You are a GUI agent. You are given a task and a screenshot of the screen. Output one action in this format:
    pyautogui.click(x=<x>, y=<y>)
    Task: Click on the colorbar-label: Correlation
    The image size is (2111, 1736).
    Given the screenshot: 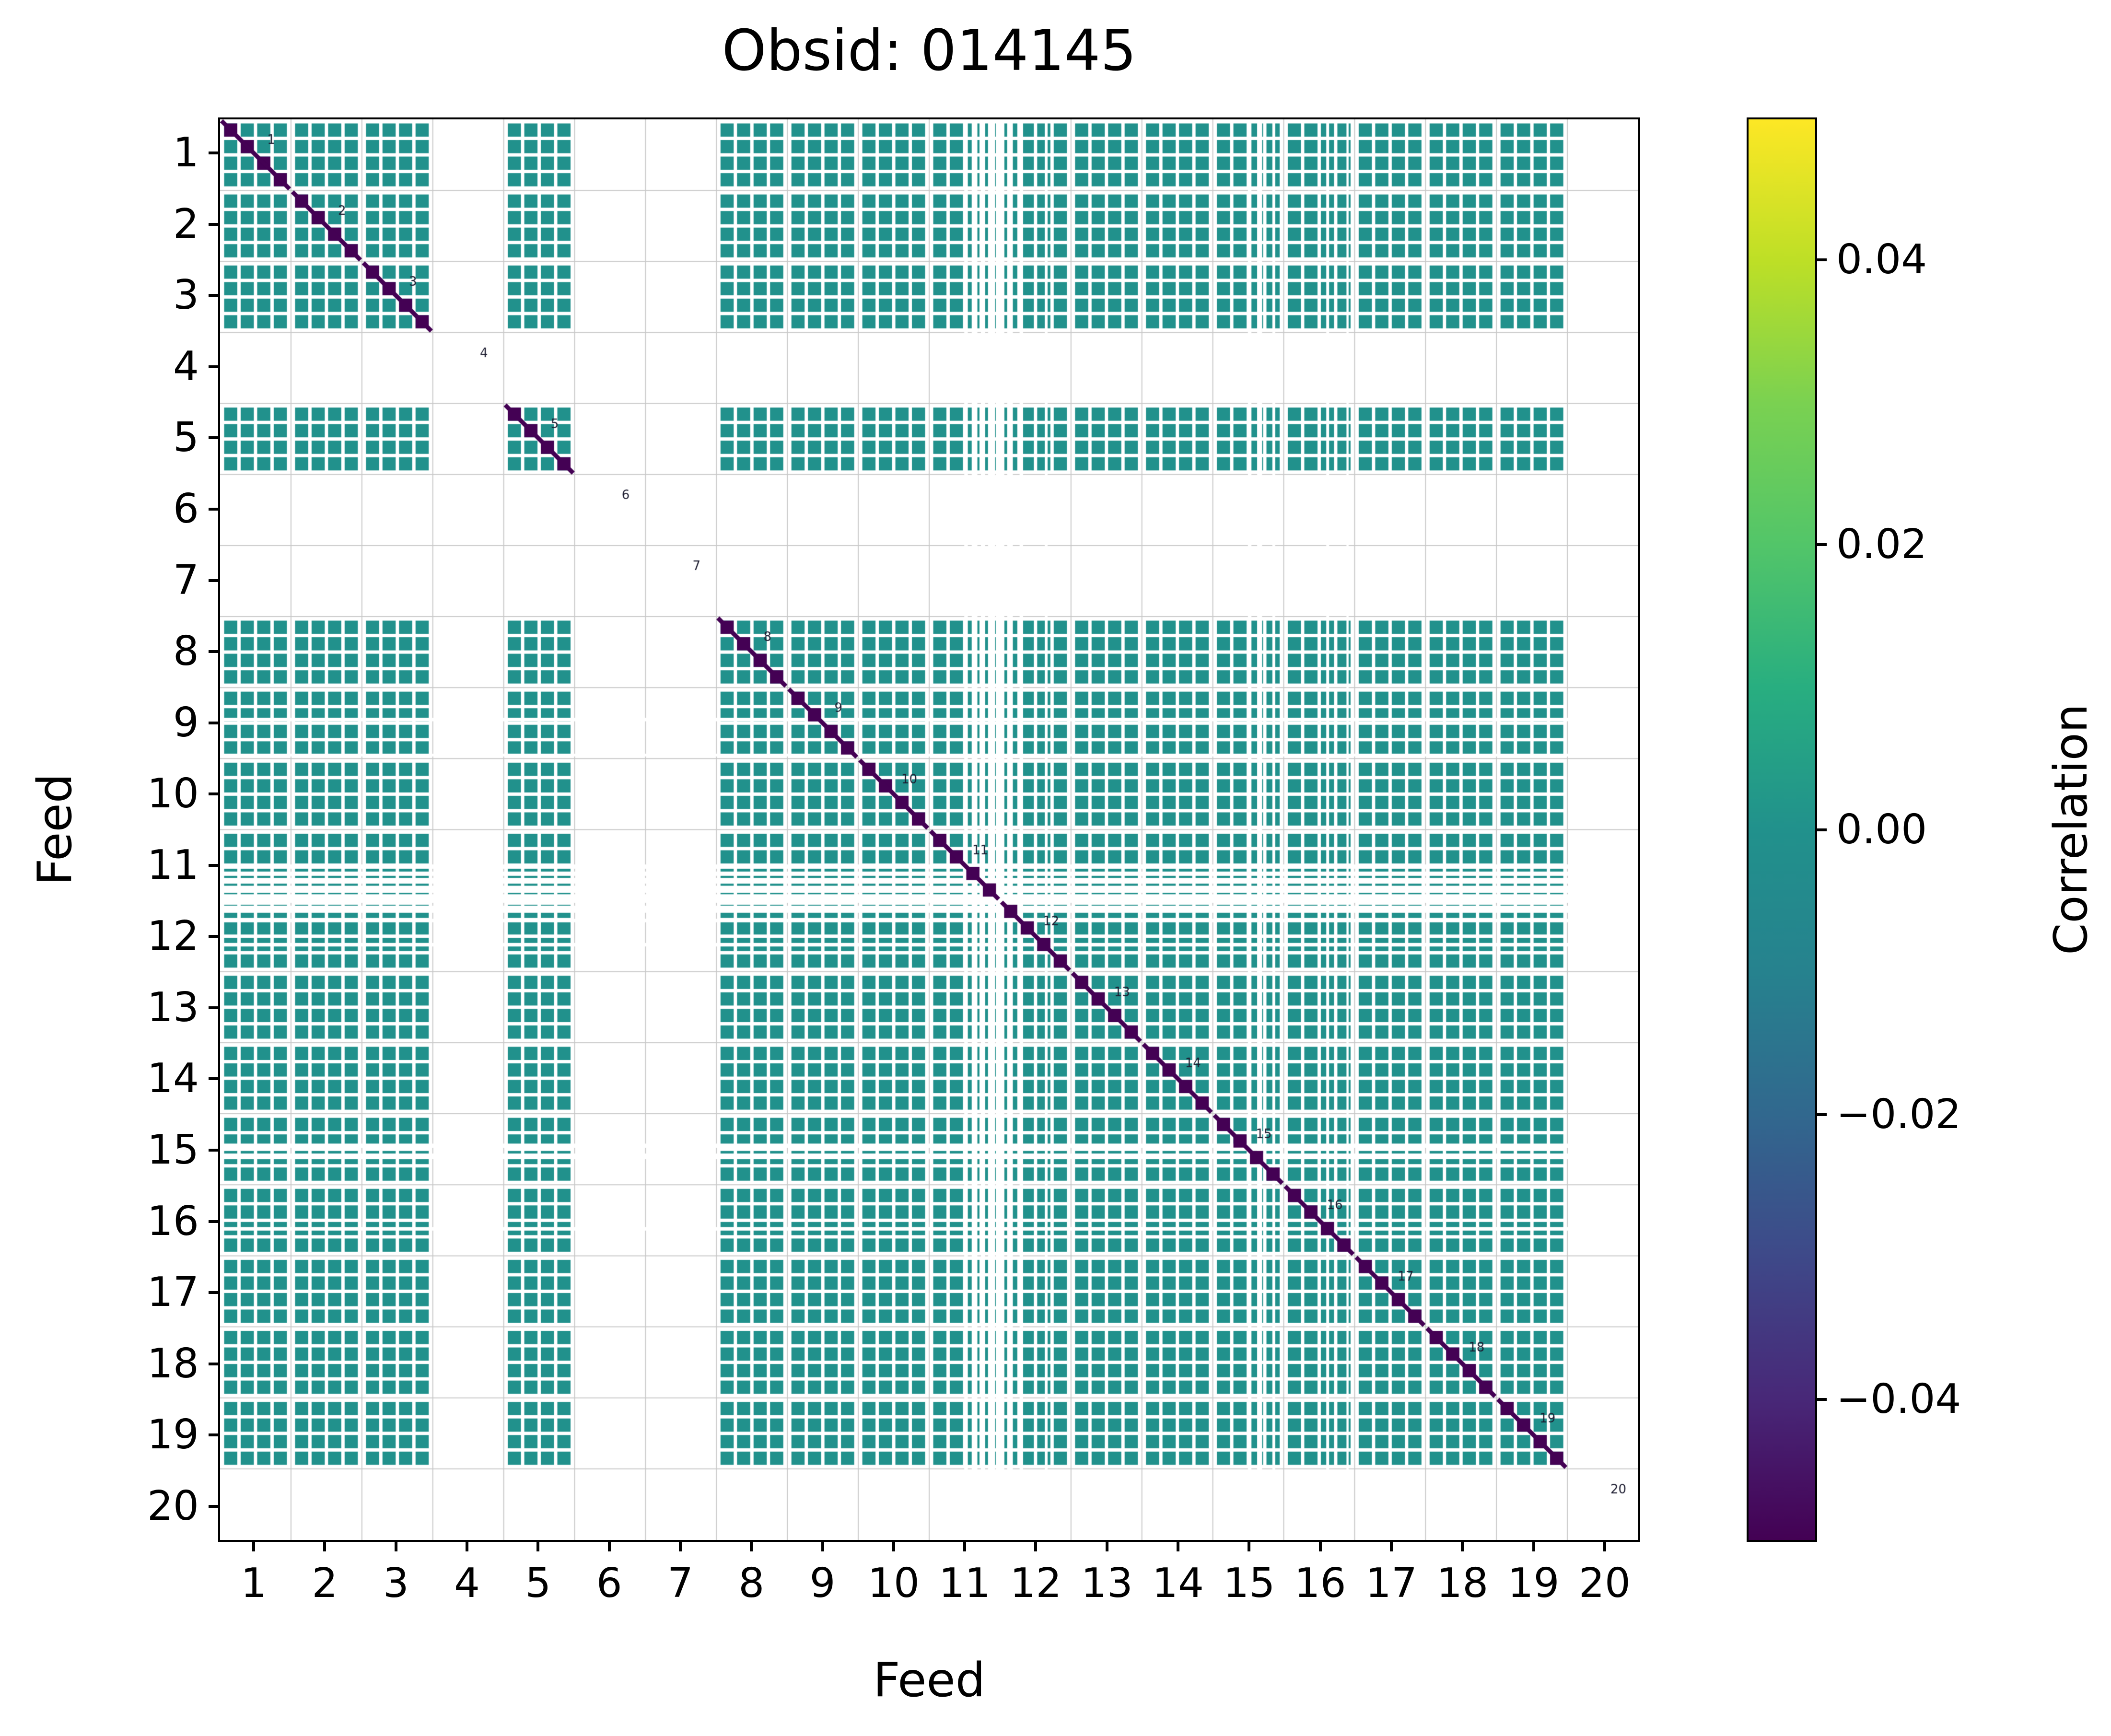 What is the action you would take?
    pyautogui.click(x=2071, y=829)
    